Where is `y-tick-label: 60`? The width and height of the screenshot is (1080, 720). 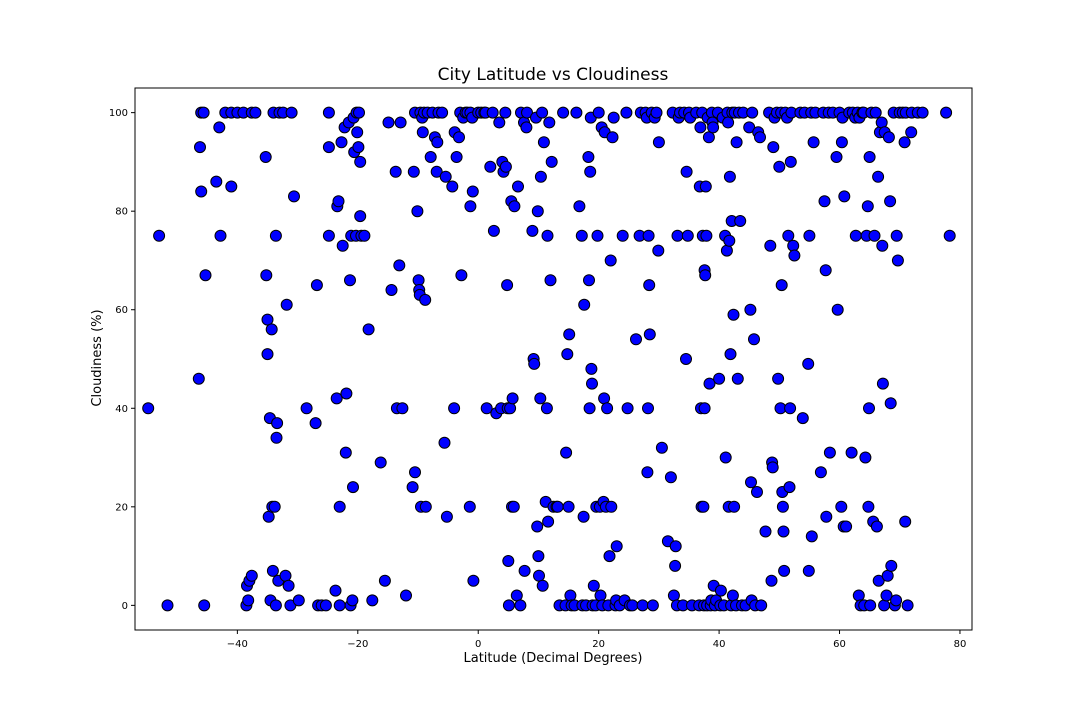
y-tick-label: 60 is located at coordinates (121, 310).